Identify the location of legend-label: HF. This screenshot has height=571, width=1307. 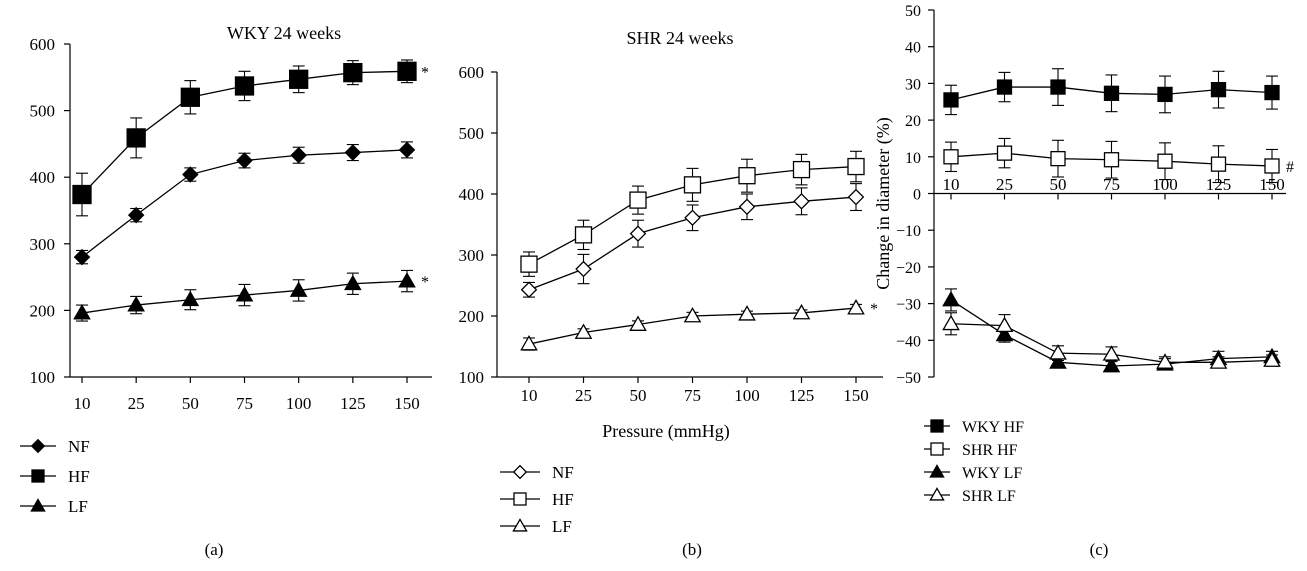
(79, 476).